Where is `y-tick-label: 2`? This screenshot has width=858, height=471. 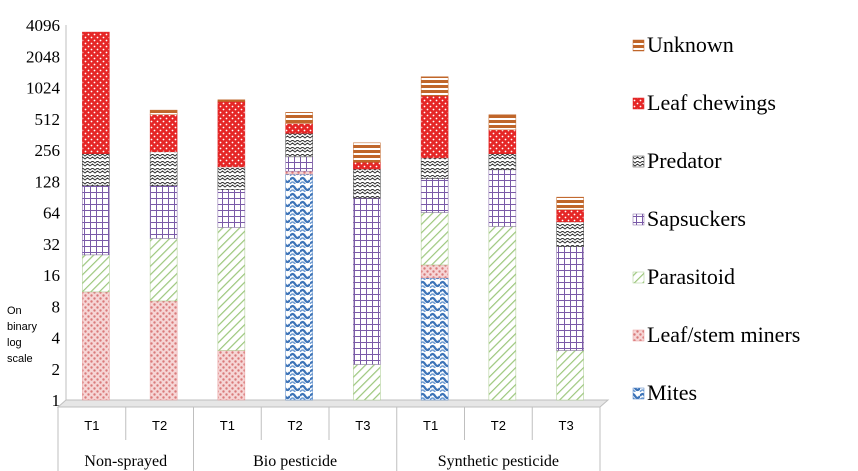 y-tick-label: 2 is located at coordinates (56, 369).